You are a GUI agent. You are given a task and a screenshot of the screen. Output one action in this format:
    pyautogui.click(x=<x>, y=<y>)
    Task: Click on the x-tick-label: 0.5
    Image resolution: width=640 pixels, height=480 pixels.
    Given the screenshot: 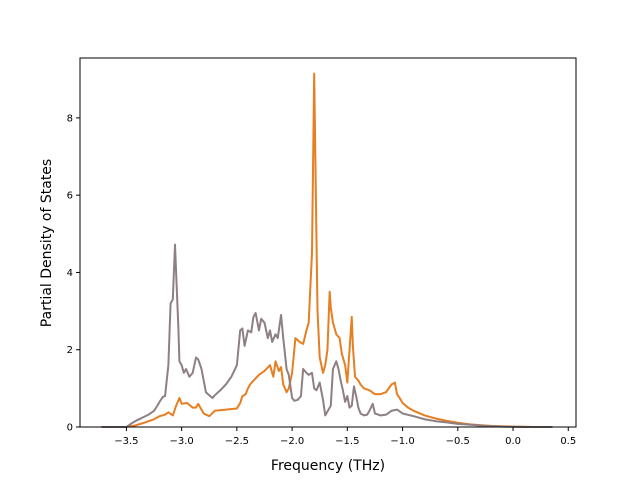 What is the action you would take?
    pyautogui.click(x=568, y=441)
    